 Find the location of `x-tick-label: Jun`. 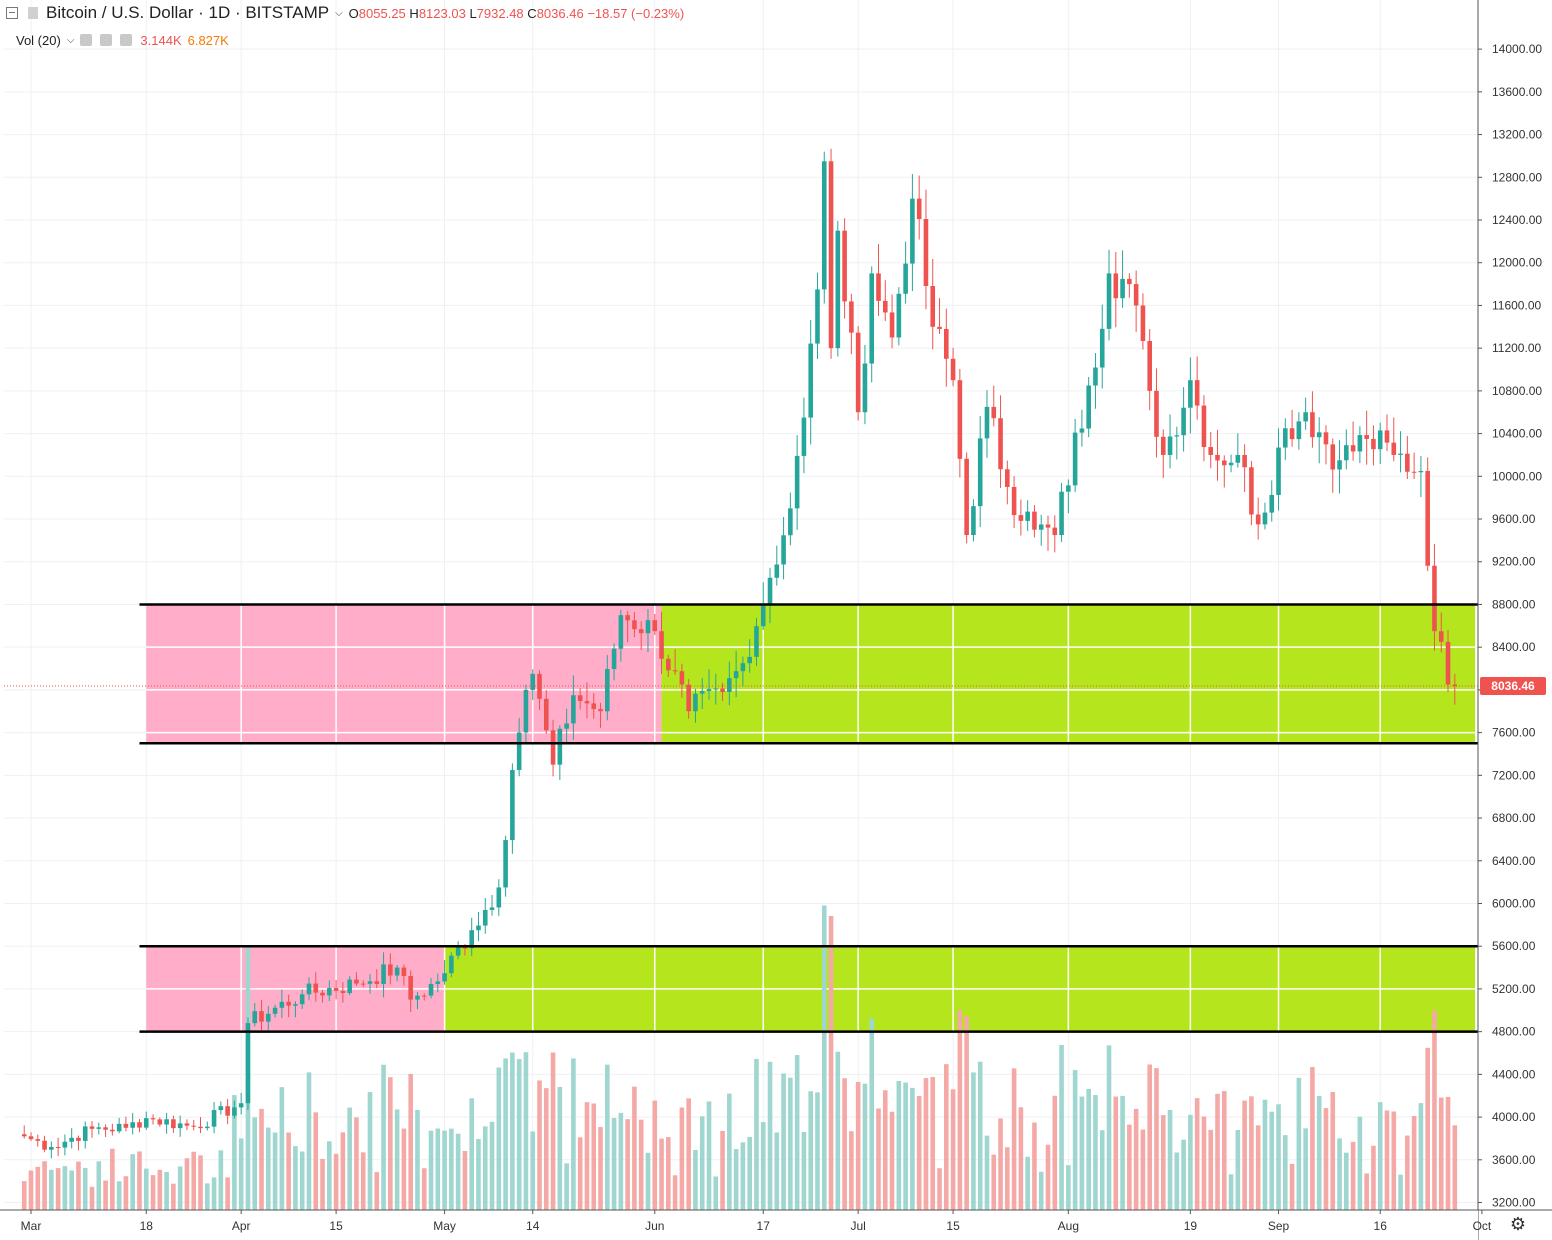

x-tick-label: Jun is located at coordinates (654, 1226).